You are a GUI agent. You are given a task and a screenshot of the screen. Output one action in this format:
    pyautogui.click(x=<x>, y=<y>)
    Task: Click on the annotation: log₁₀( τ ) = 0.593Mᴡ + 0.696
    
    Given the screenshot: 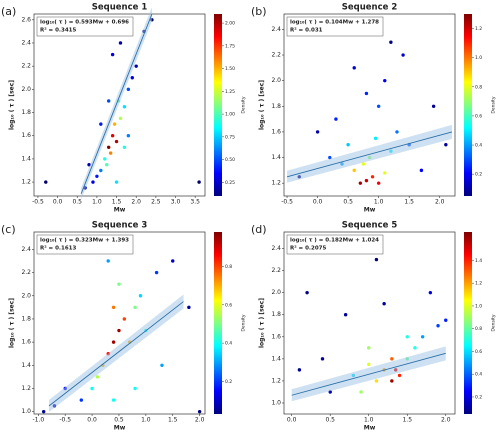 What is the action you would take?
    pyautogui.click(x=84, y=23)
    